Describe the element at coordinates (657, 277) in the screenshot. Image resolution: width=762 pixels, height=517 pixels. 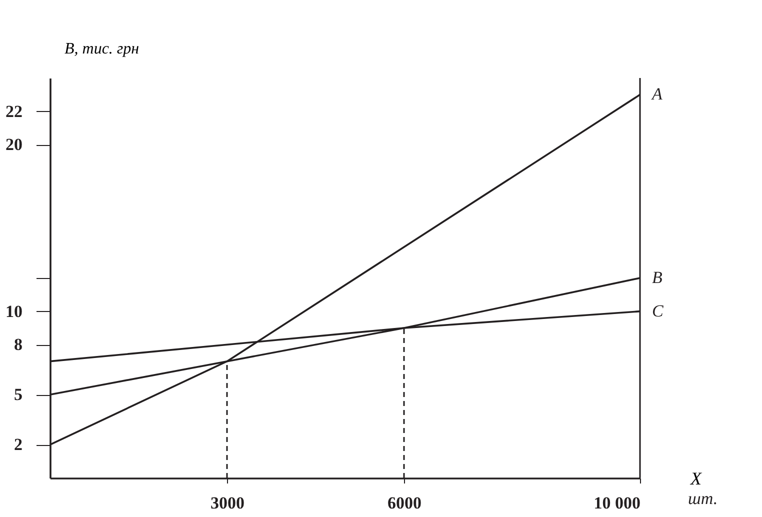
I see `series-label: B` at that location.